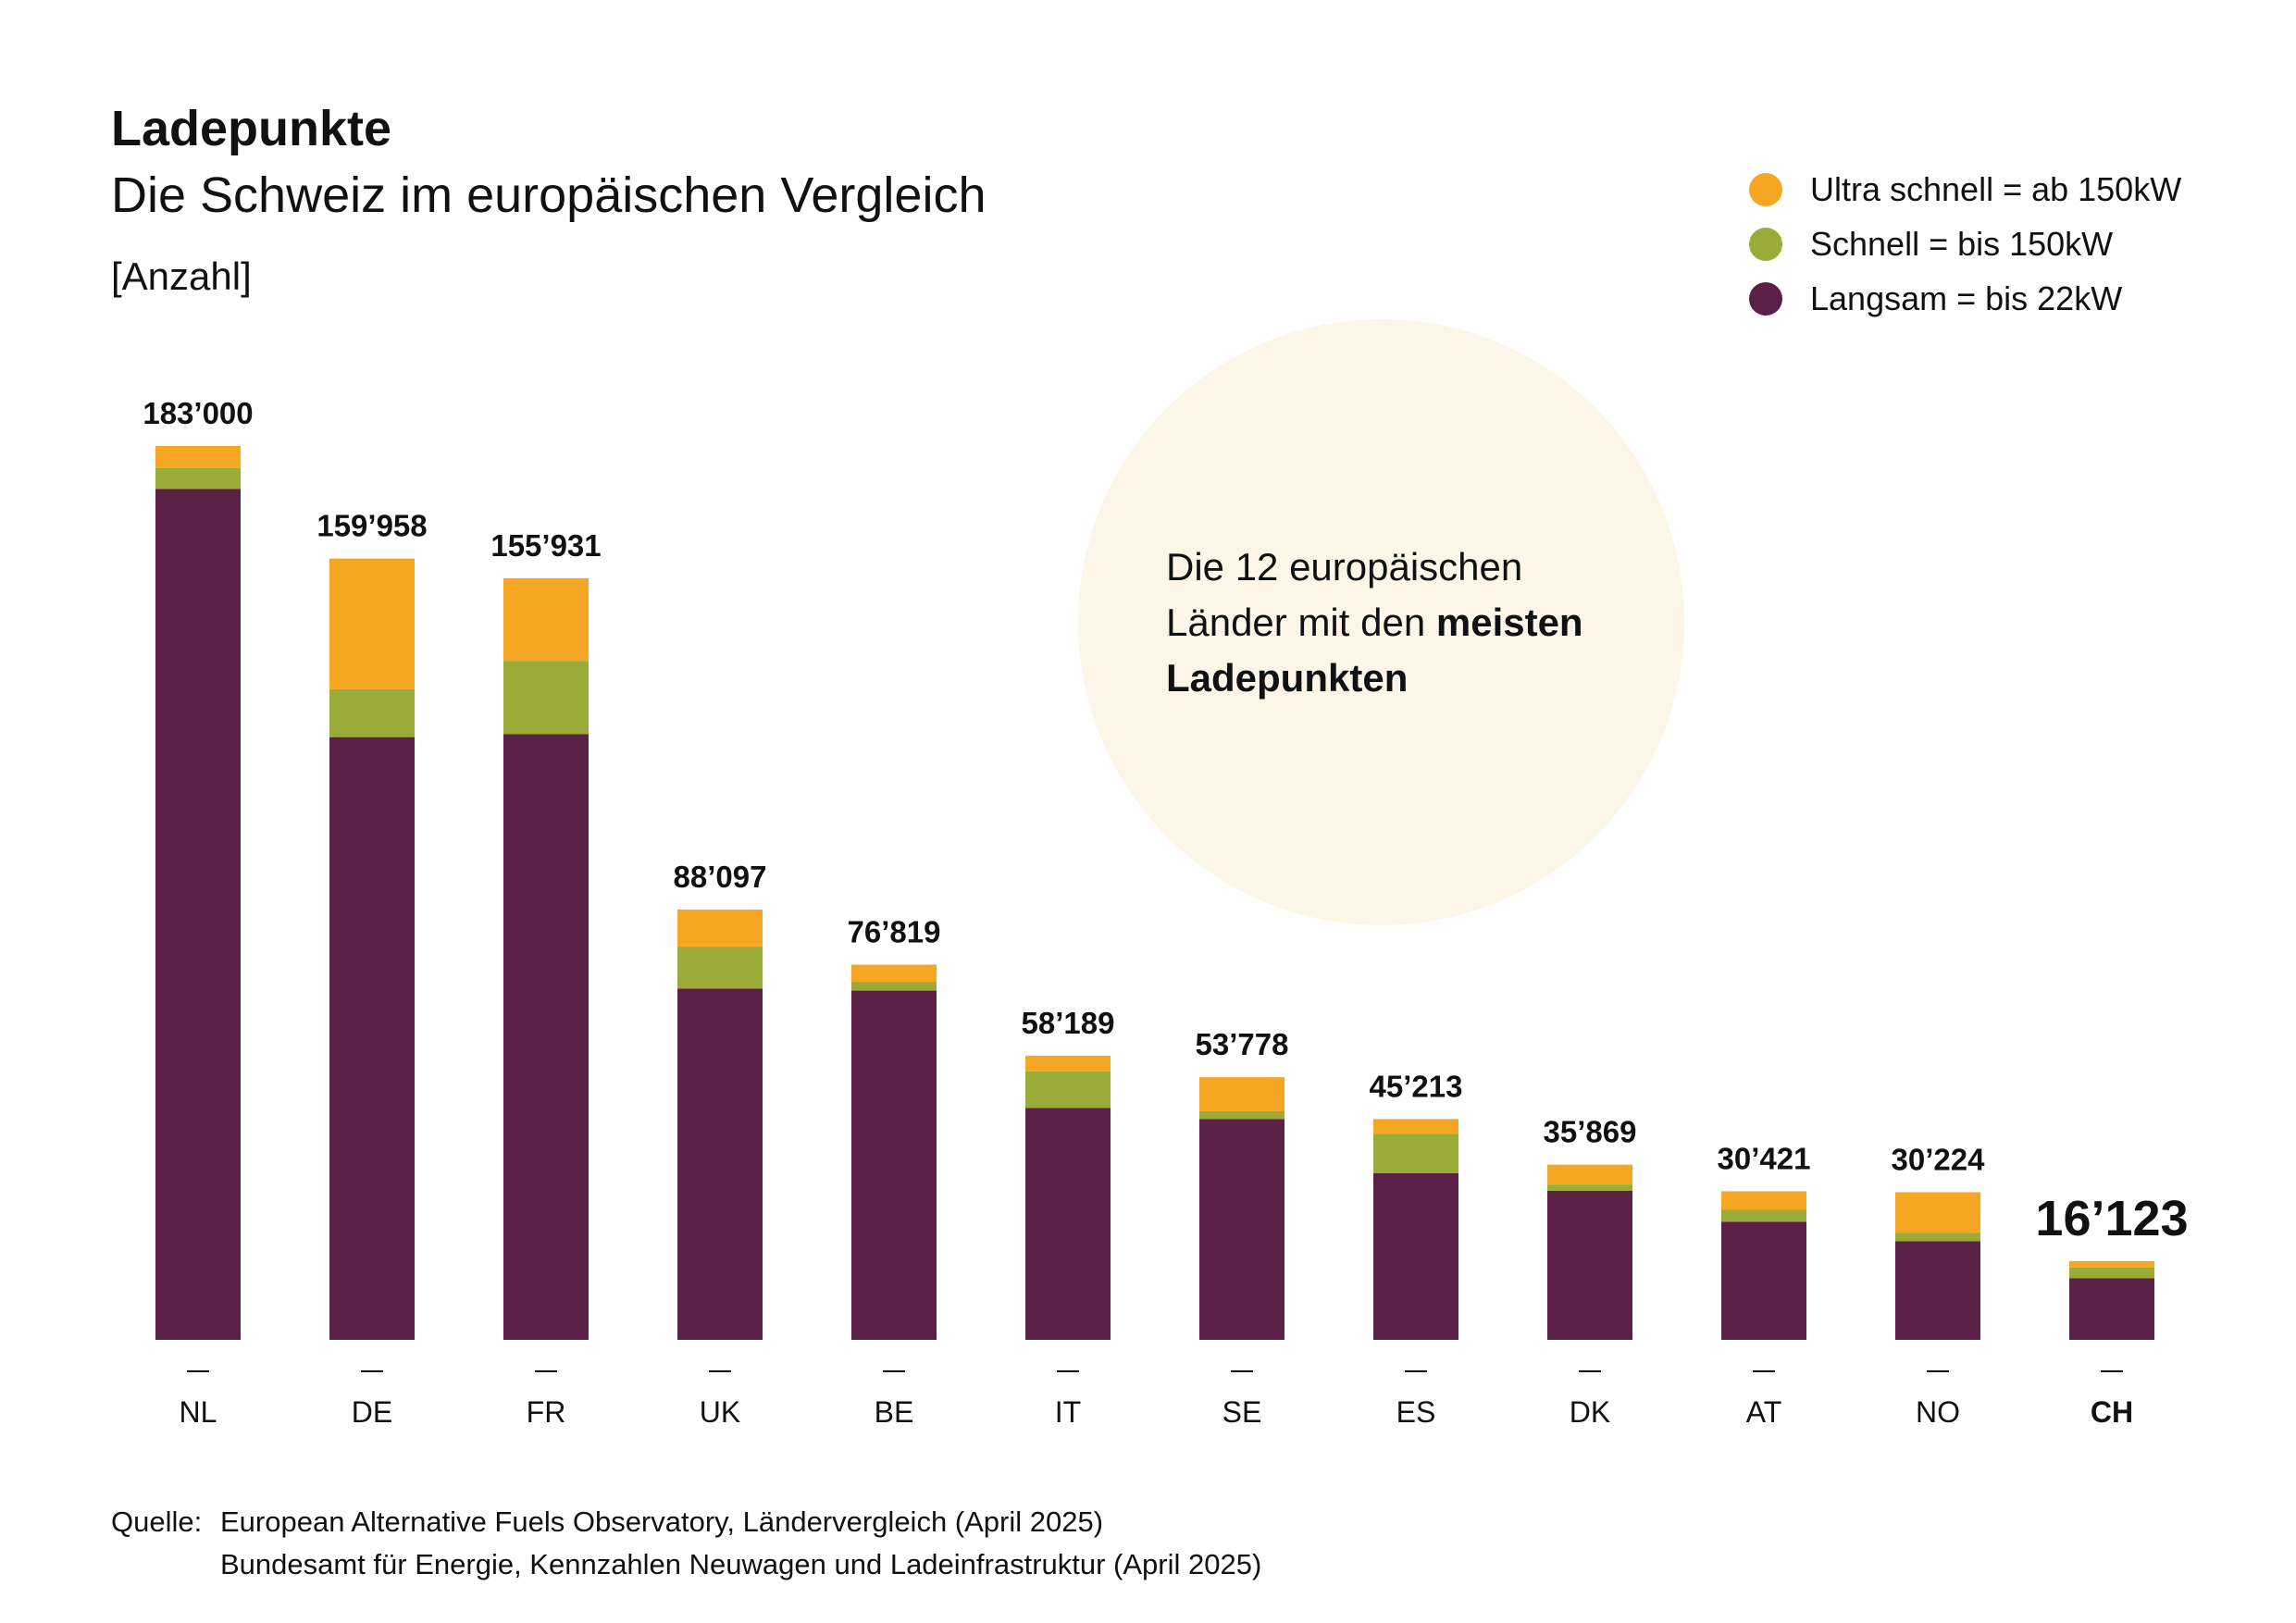 This screenshot has height=1623, width=2296. I want to click on category-label-uk: UK, so click(720, 1412).